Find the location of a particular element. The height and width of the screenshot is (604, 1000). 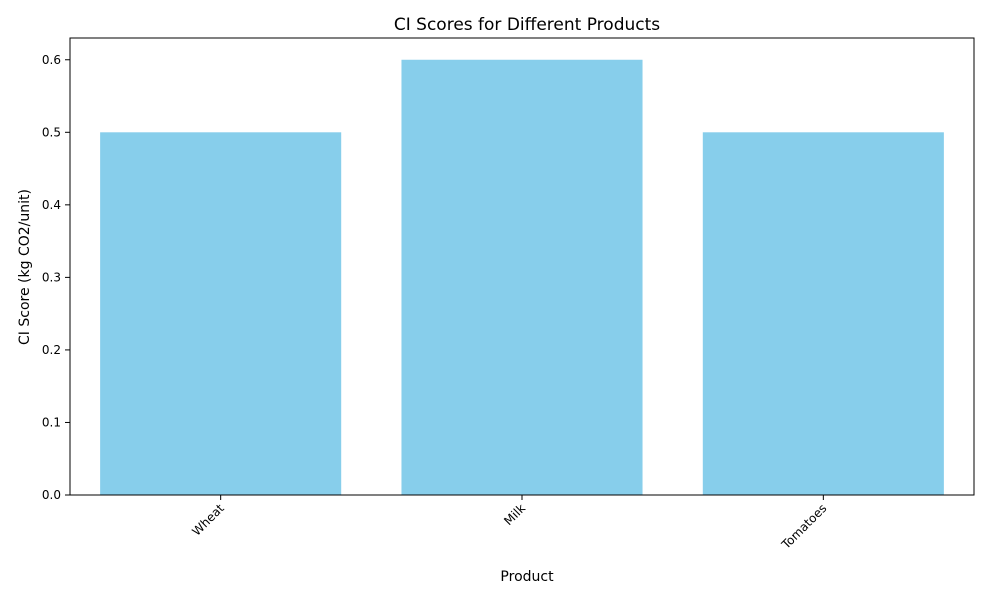

y-axis-ticks: 0.0 0.1 0.2 0.3 0.4 0.5 0.6 is located at coordinates (56, 277).